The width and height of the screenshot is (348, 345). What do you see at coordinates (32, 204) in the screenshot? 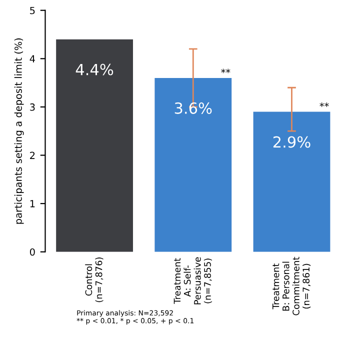
I see `y-tick-label: 1` at bounding box center [32, 204].